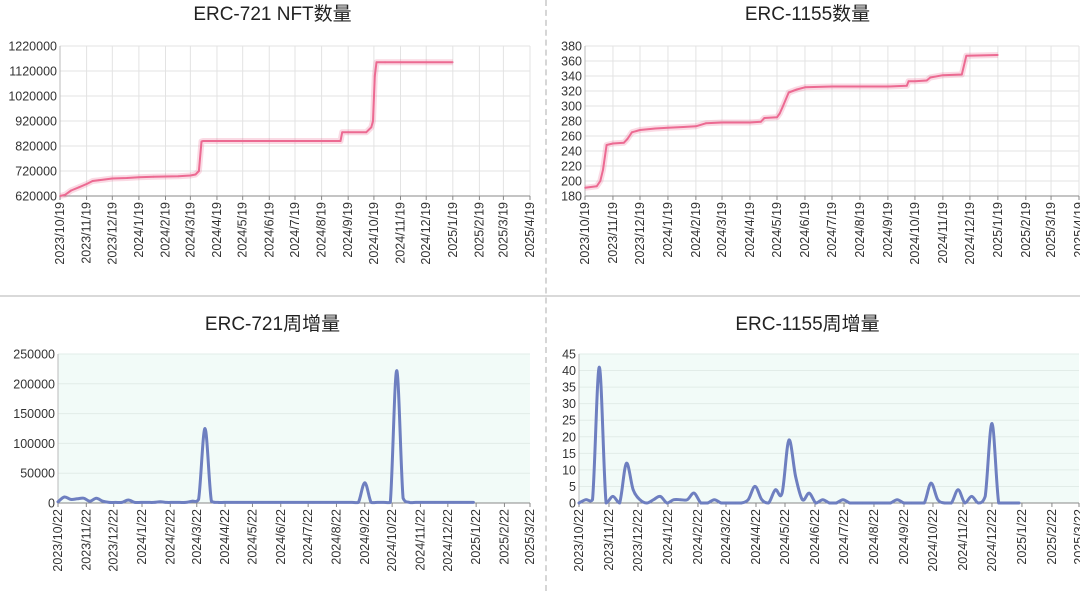  What do you see at coordinates (37, 474) in the screenshot?
I see `y-tick-label: 50000` at bounding box center [37, 474].